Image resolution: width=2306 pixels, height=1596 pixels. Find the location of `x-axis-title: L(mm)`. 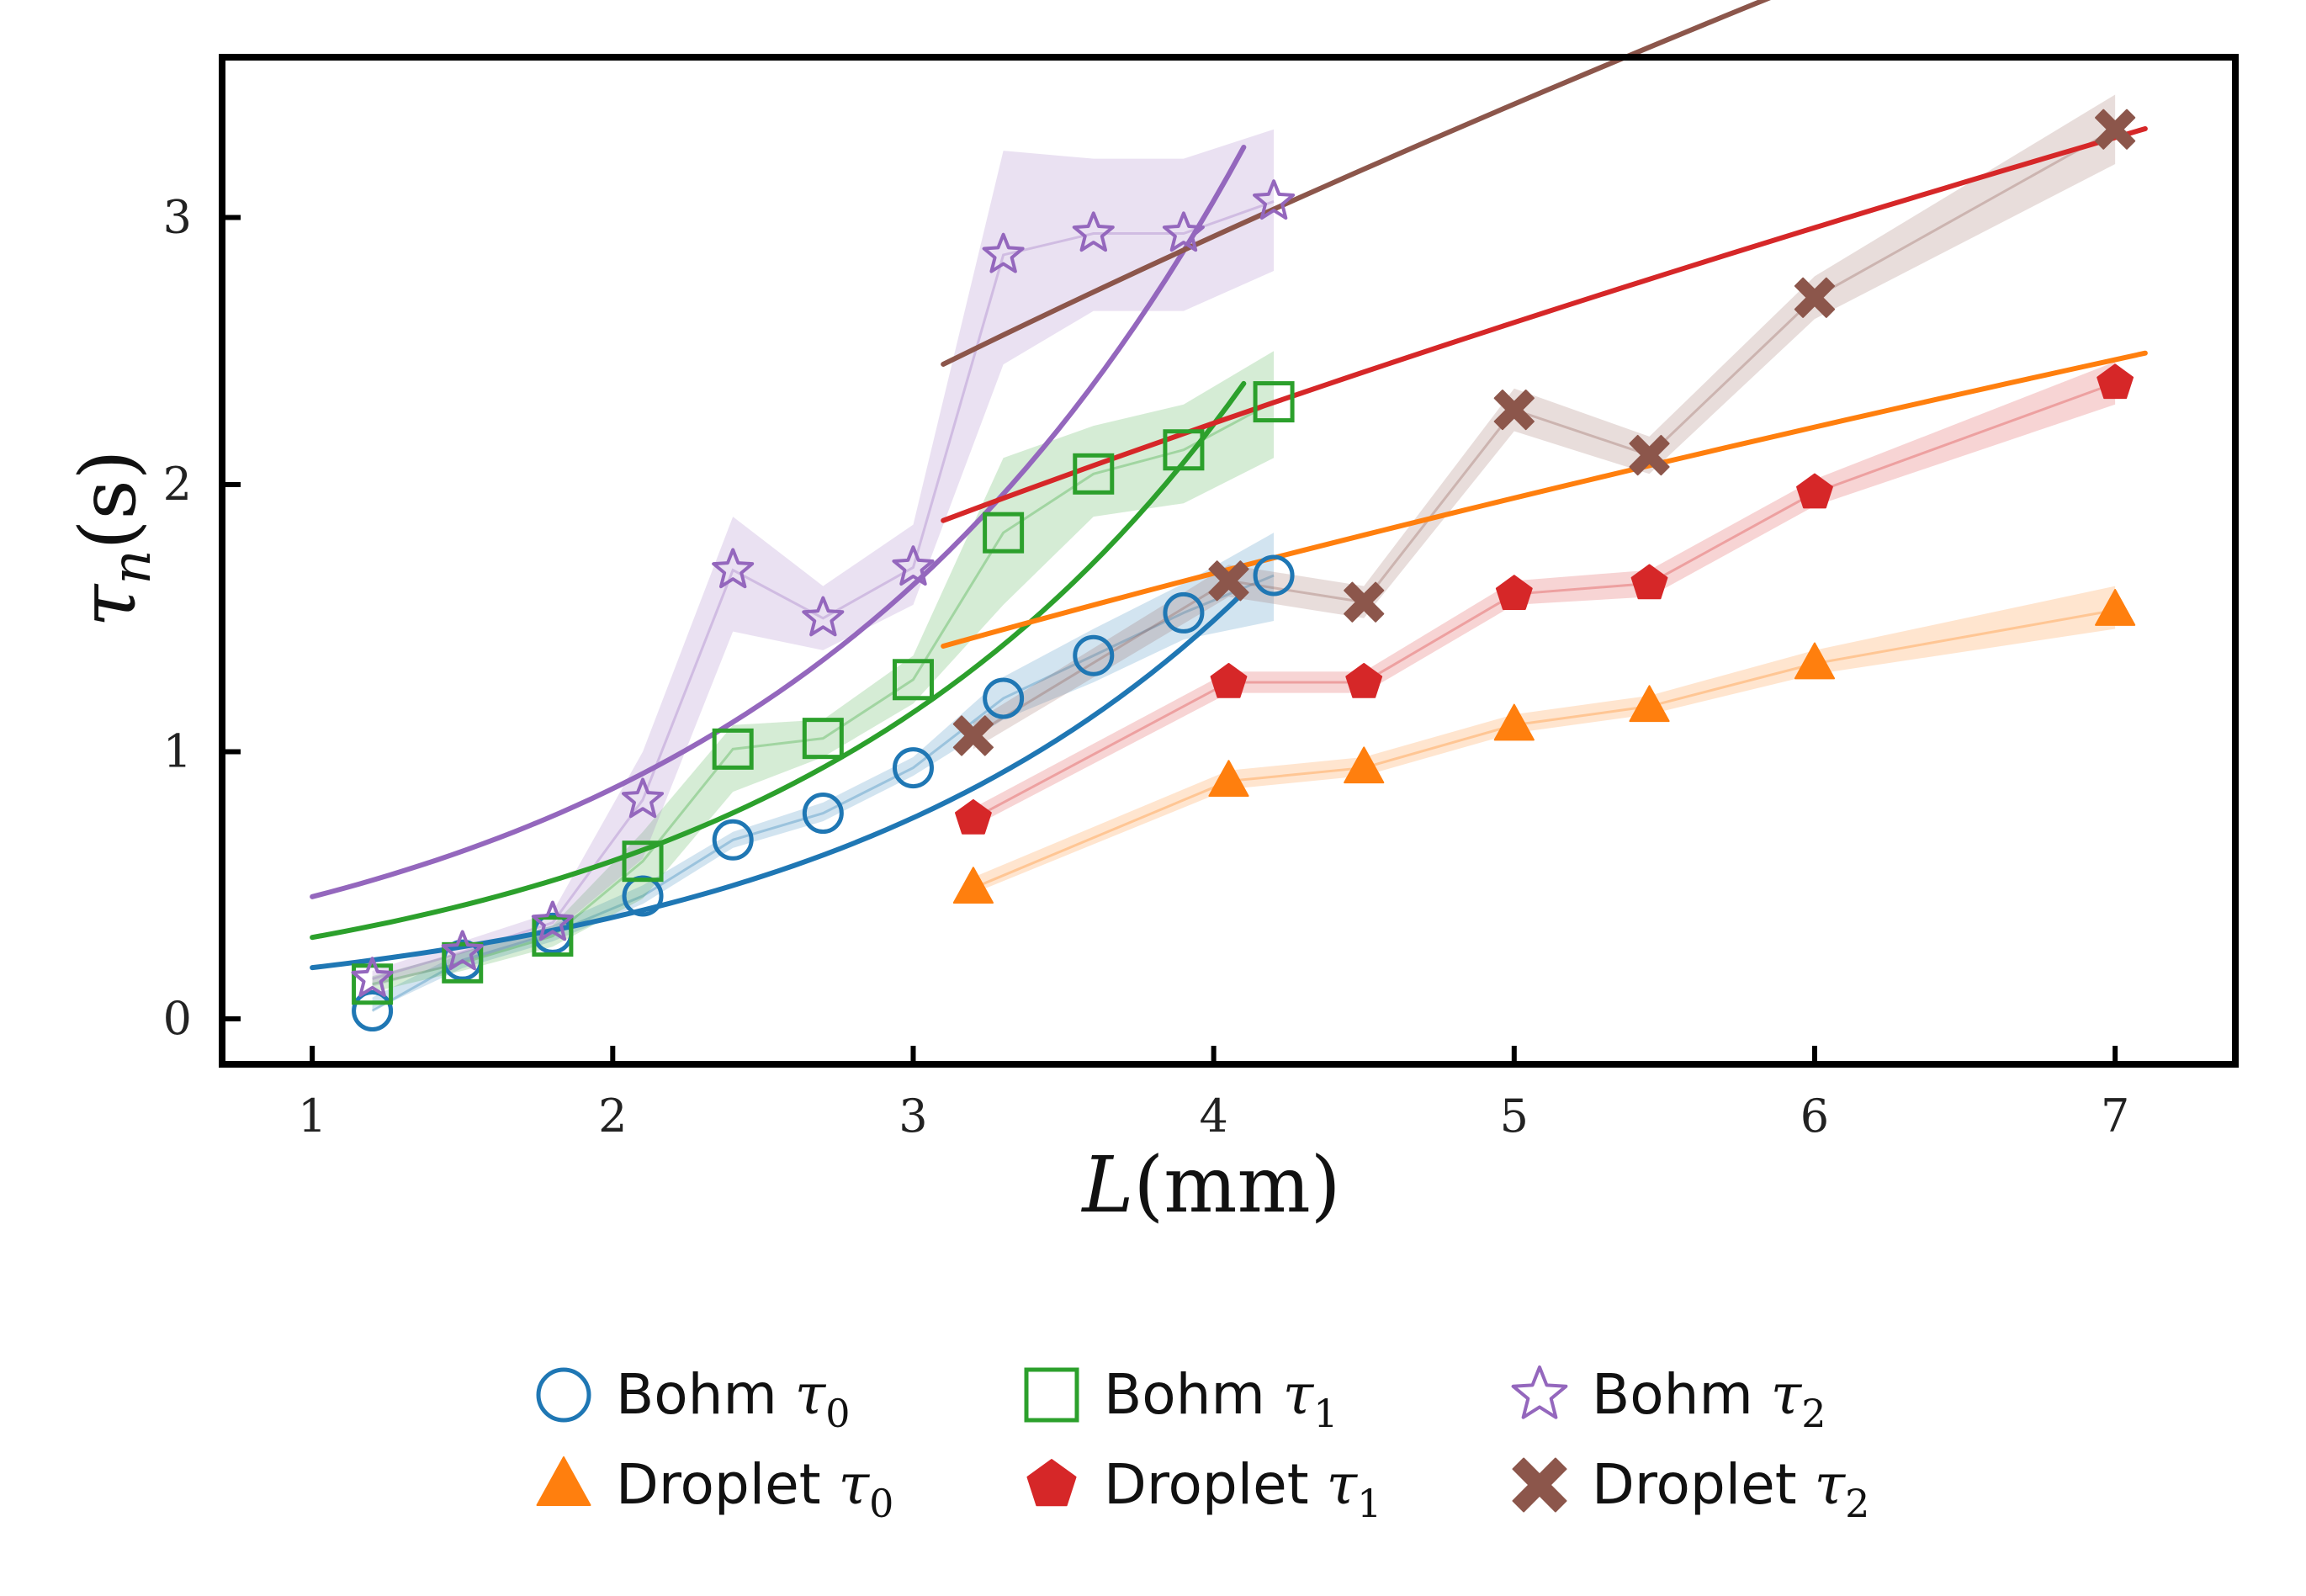

x-axis-title: L(mm) is located at coordinates (1210, 1185).